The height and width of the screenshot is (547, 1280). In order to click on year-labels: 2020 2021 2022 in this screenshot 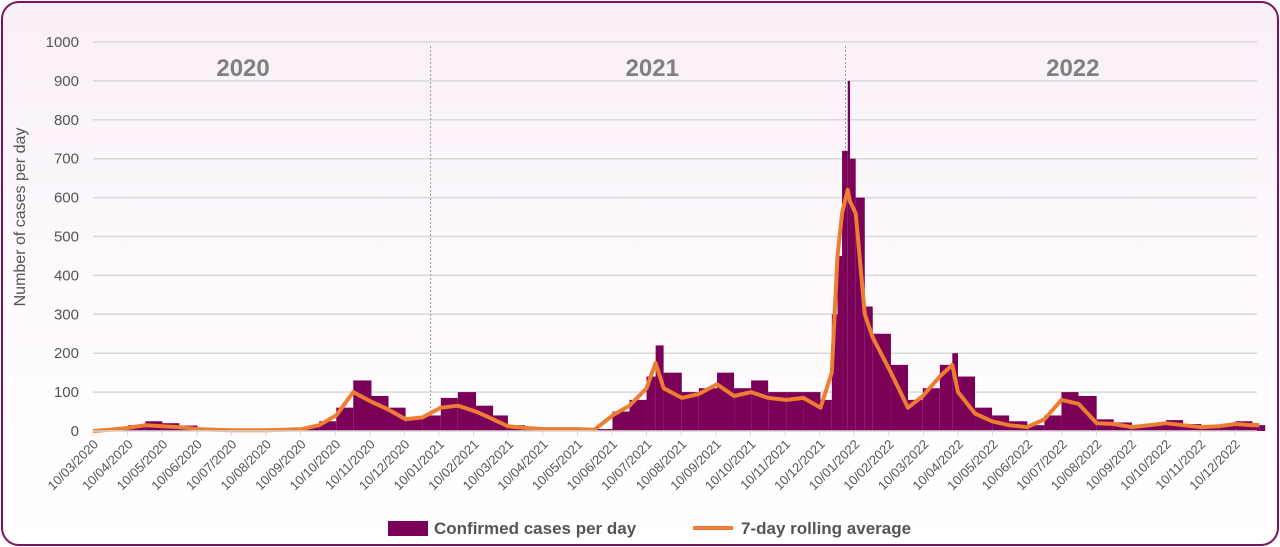, I will do `click(657, 68)`.